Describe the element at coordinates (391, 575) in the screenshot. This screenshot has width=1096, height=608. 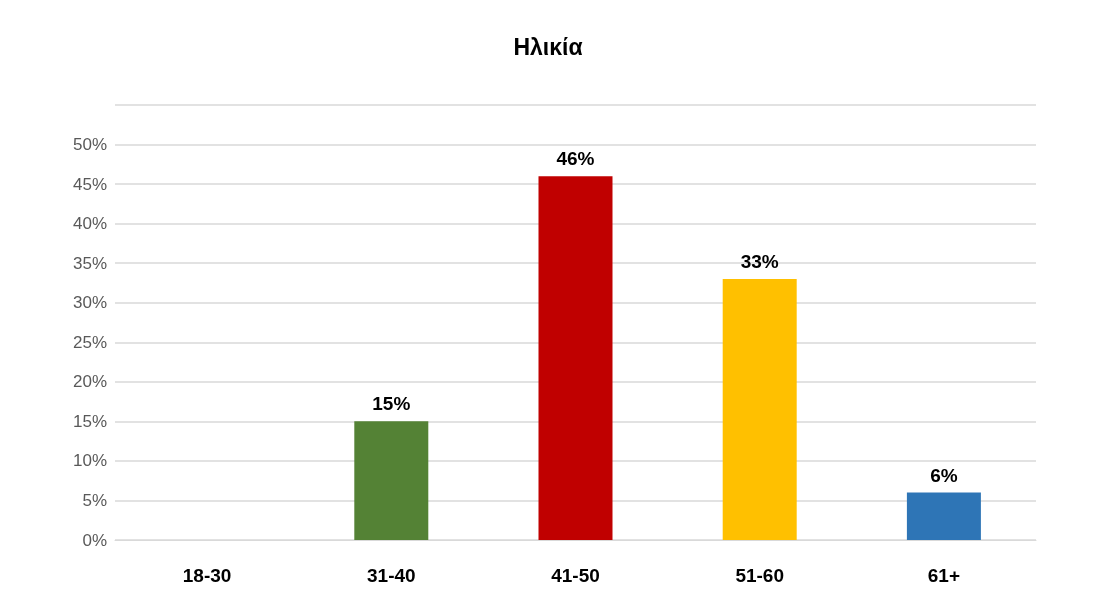
I see `x-tick-label: 31-40` at that location.